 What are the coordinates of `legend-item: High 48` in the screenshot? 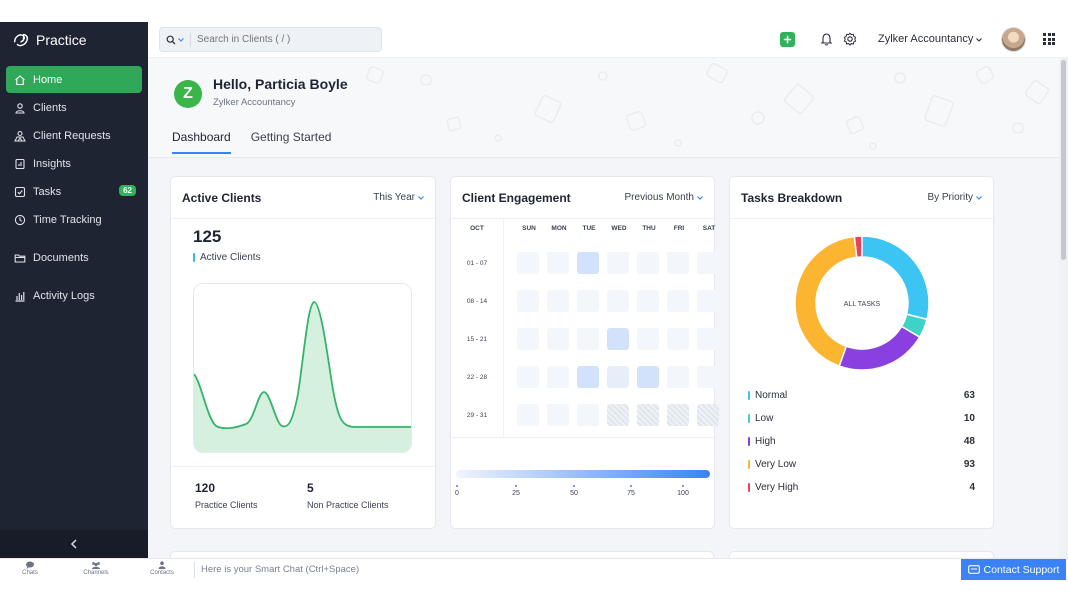 It's located at (861, 441).